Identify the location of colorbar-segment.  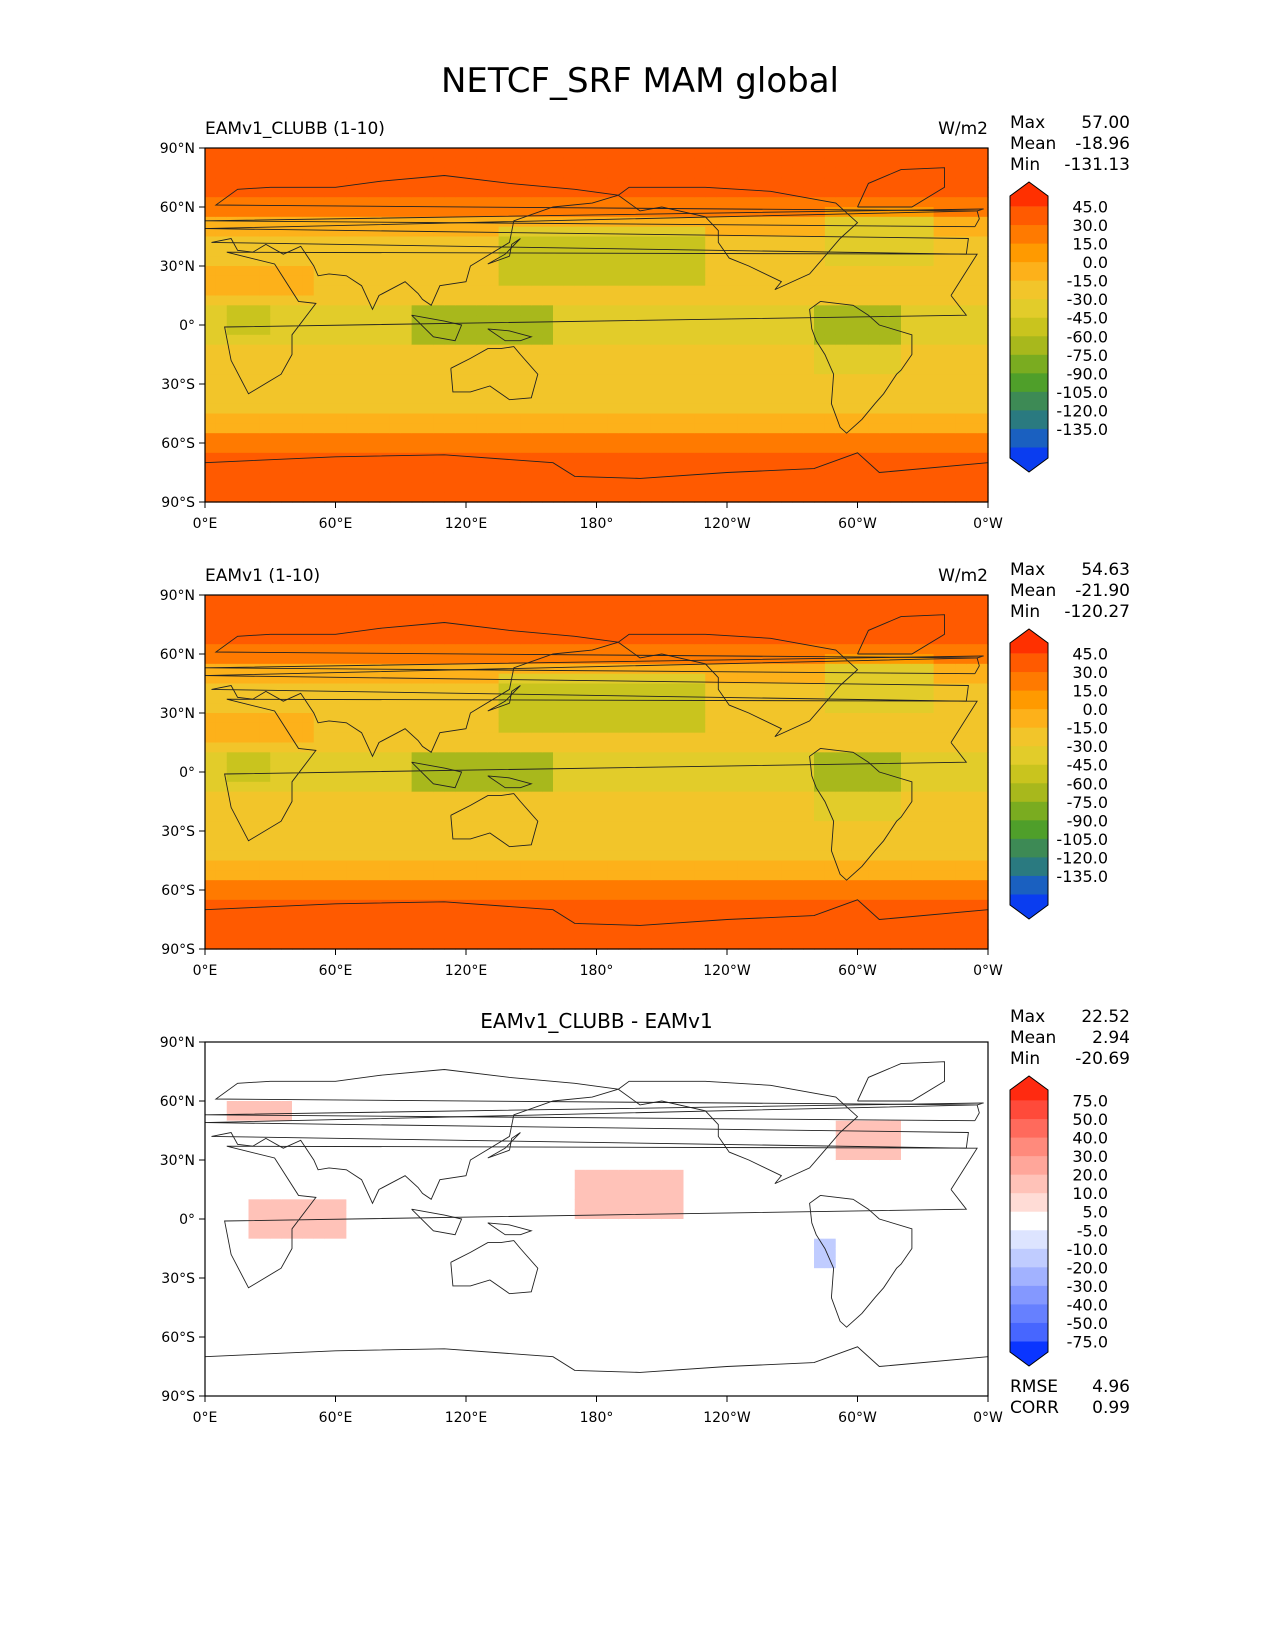
(1029, 272).